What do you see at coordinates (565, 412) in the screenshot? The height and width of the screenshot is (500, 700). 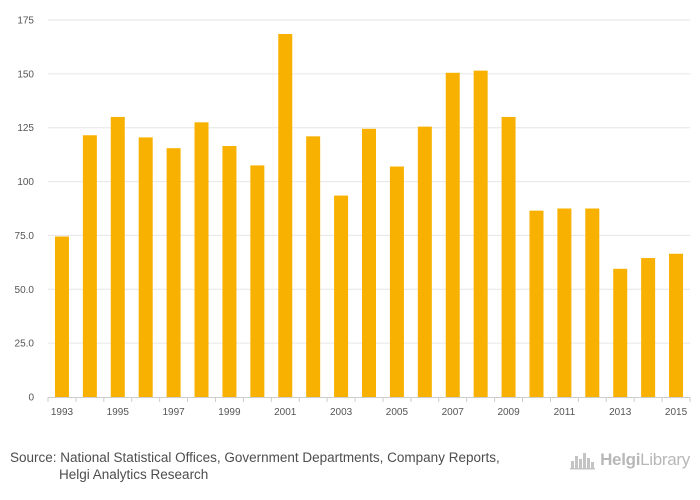 I see `x-tick-label: 2011` at bounding box center [565, 412].